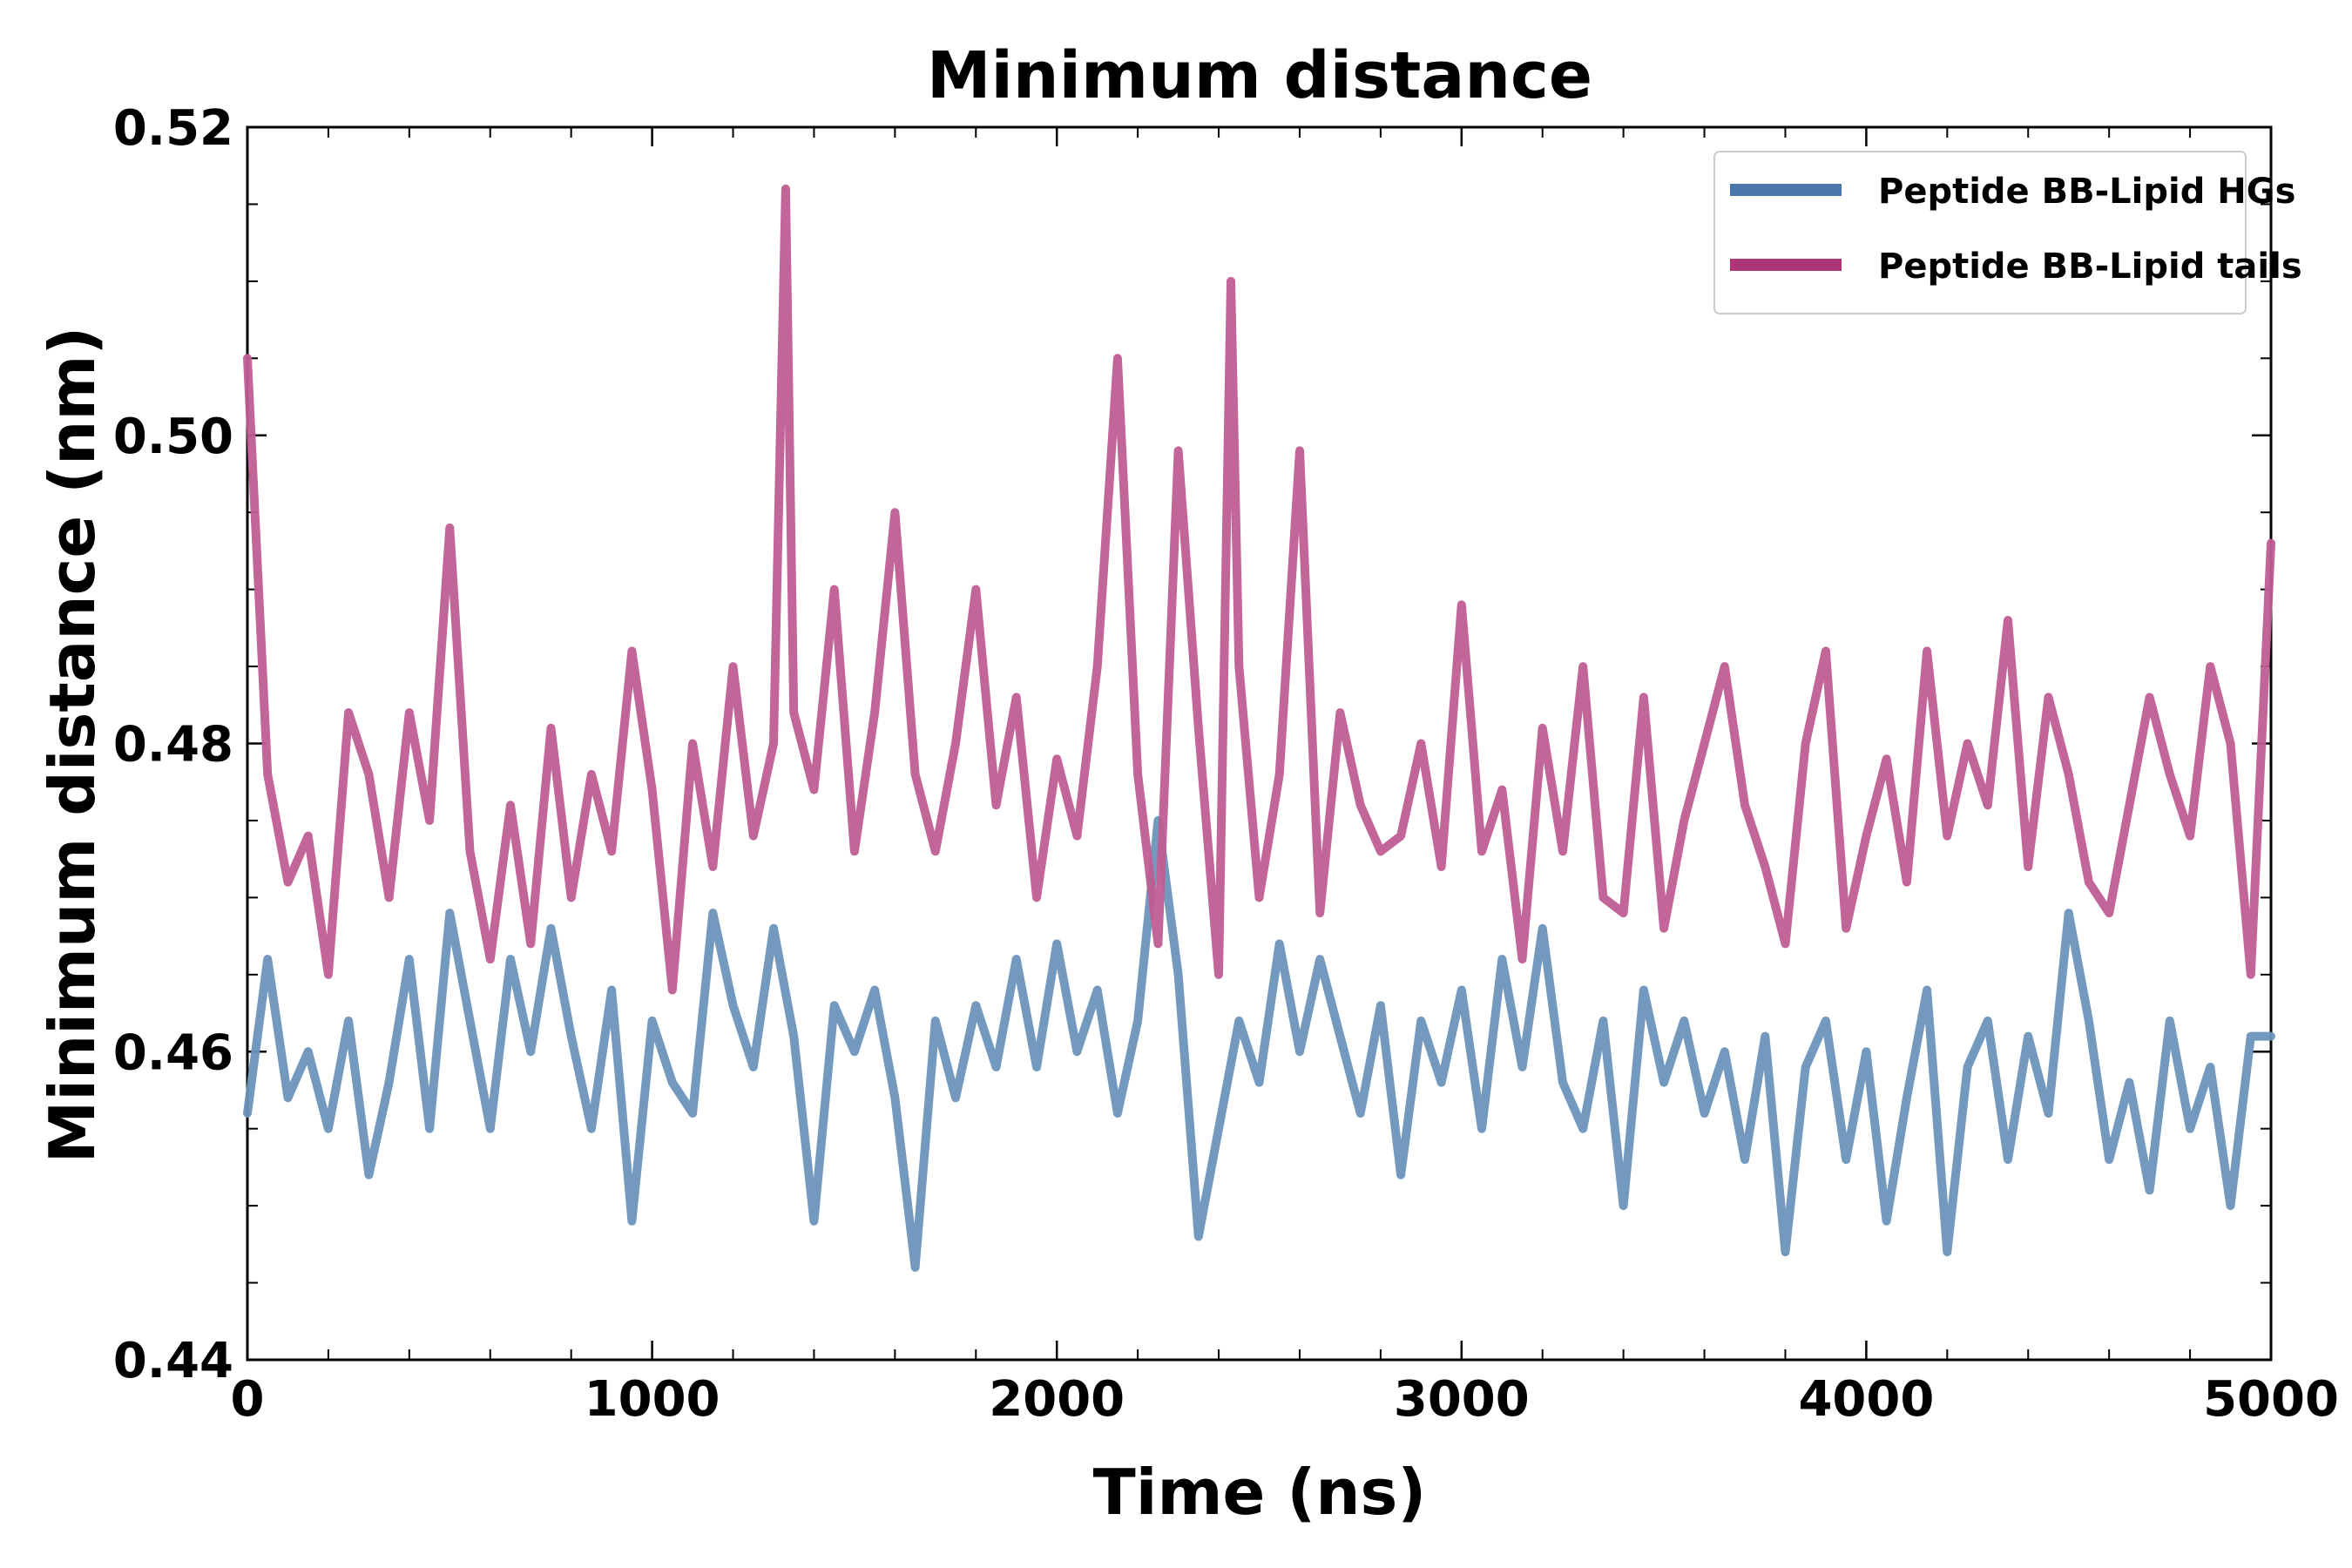 The image size is (2352, 1568). I want to click on y-tick-label: 0.48, so click(173, 746).